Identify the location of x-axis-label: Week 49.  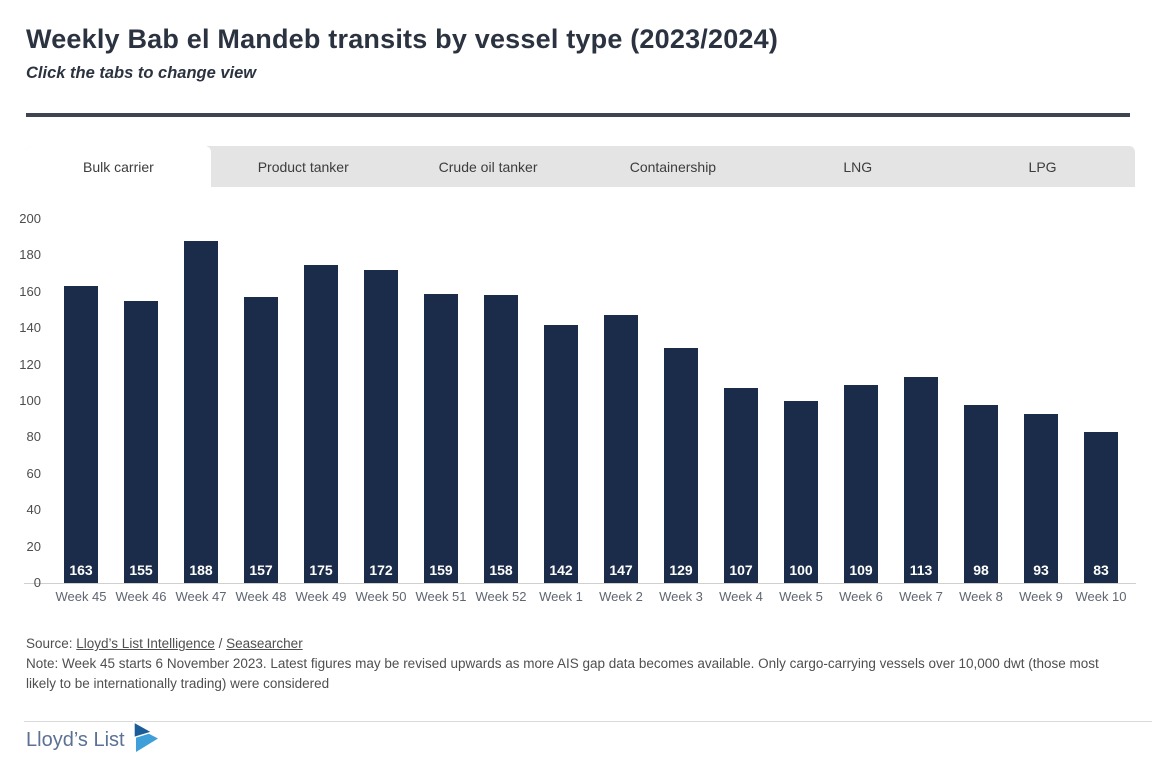
(321, 596).